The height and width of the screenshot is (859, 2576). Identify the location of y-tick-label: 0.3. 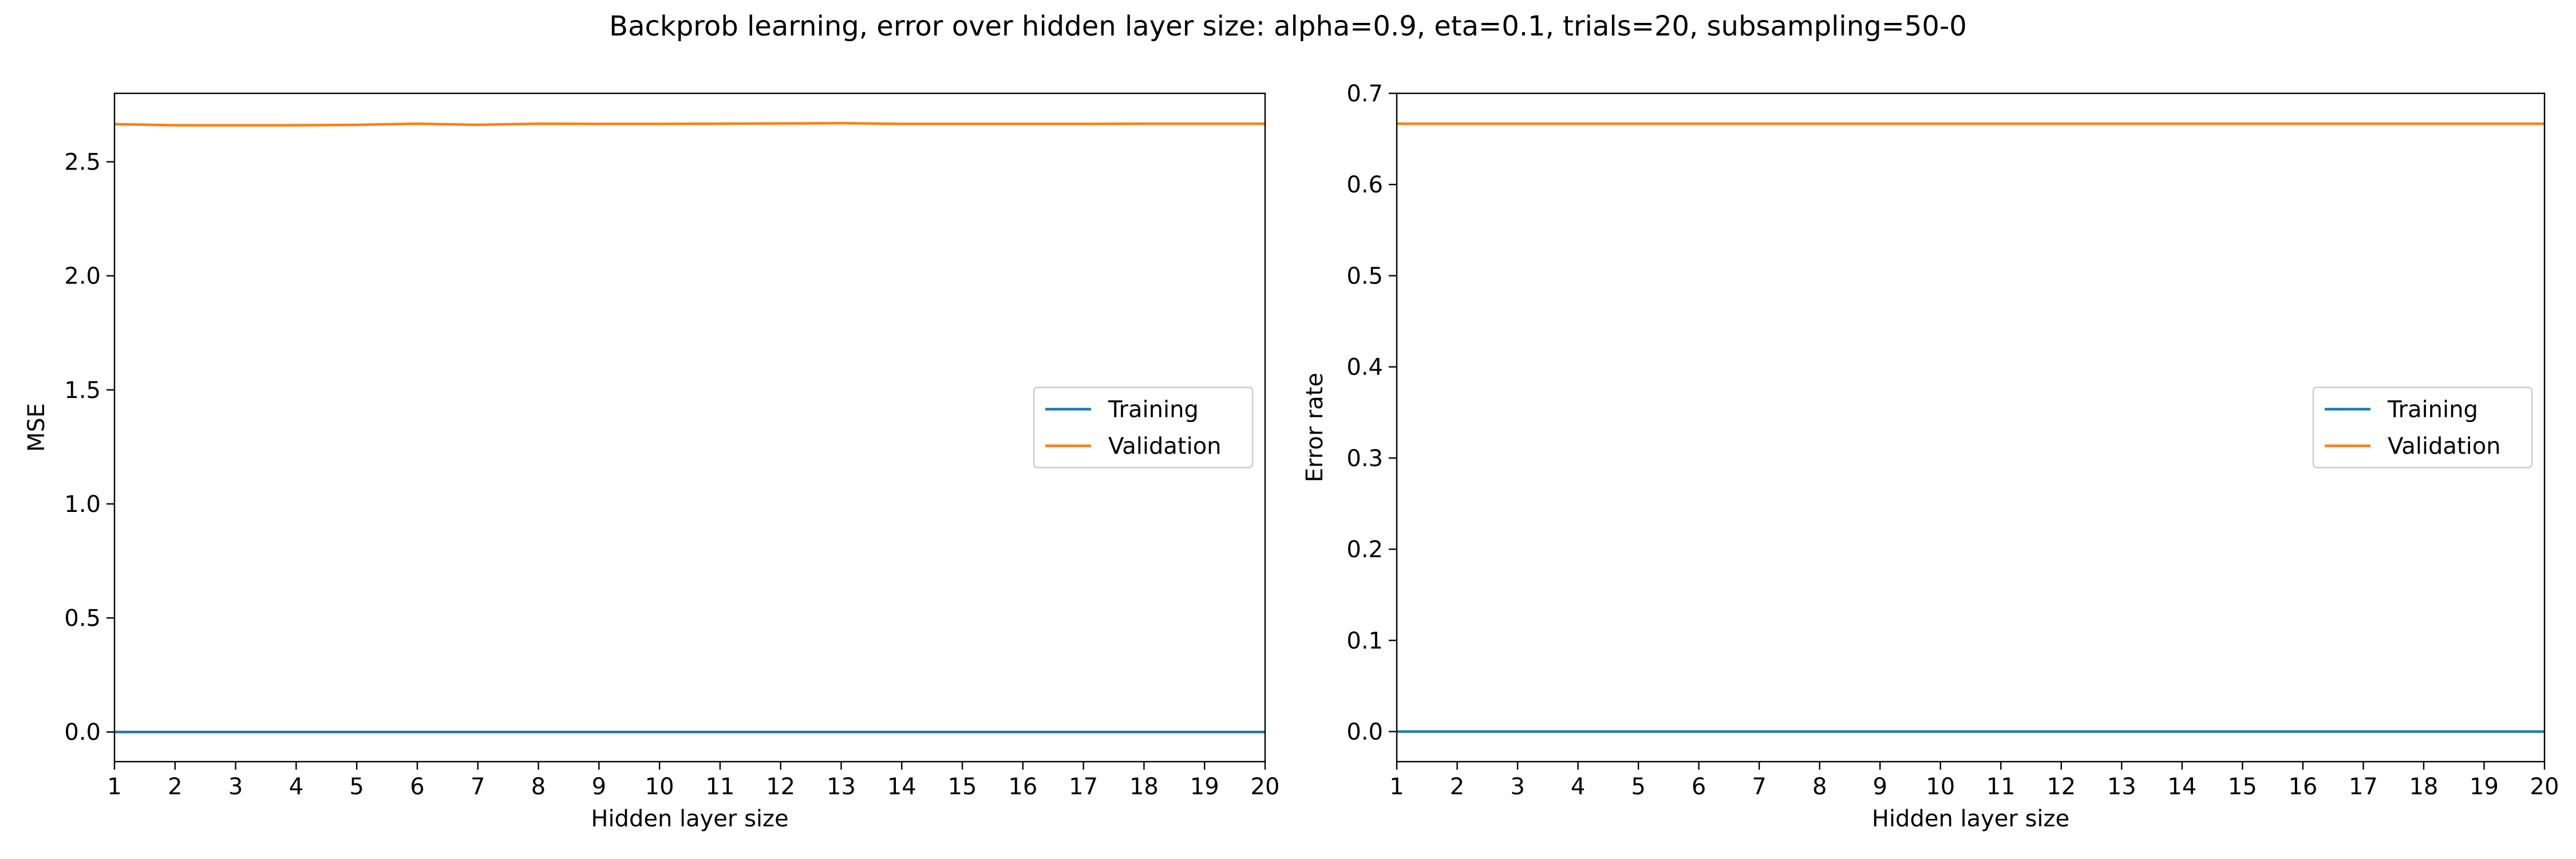
(1364, 459).